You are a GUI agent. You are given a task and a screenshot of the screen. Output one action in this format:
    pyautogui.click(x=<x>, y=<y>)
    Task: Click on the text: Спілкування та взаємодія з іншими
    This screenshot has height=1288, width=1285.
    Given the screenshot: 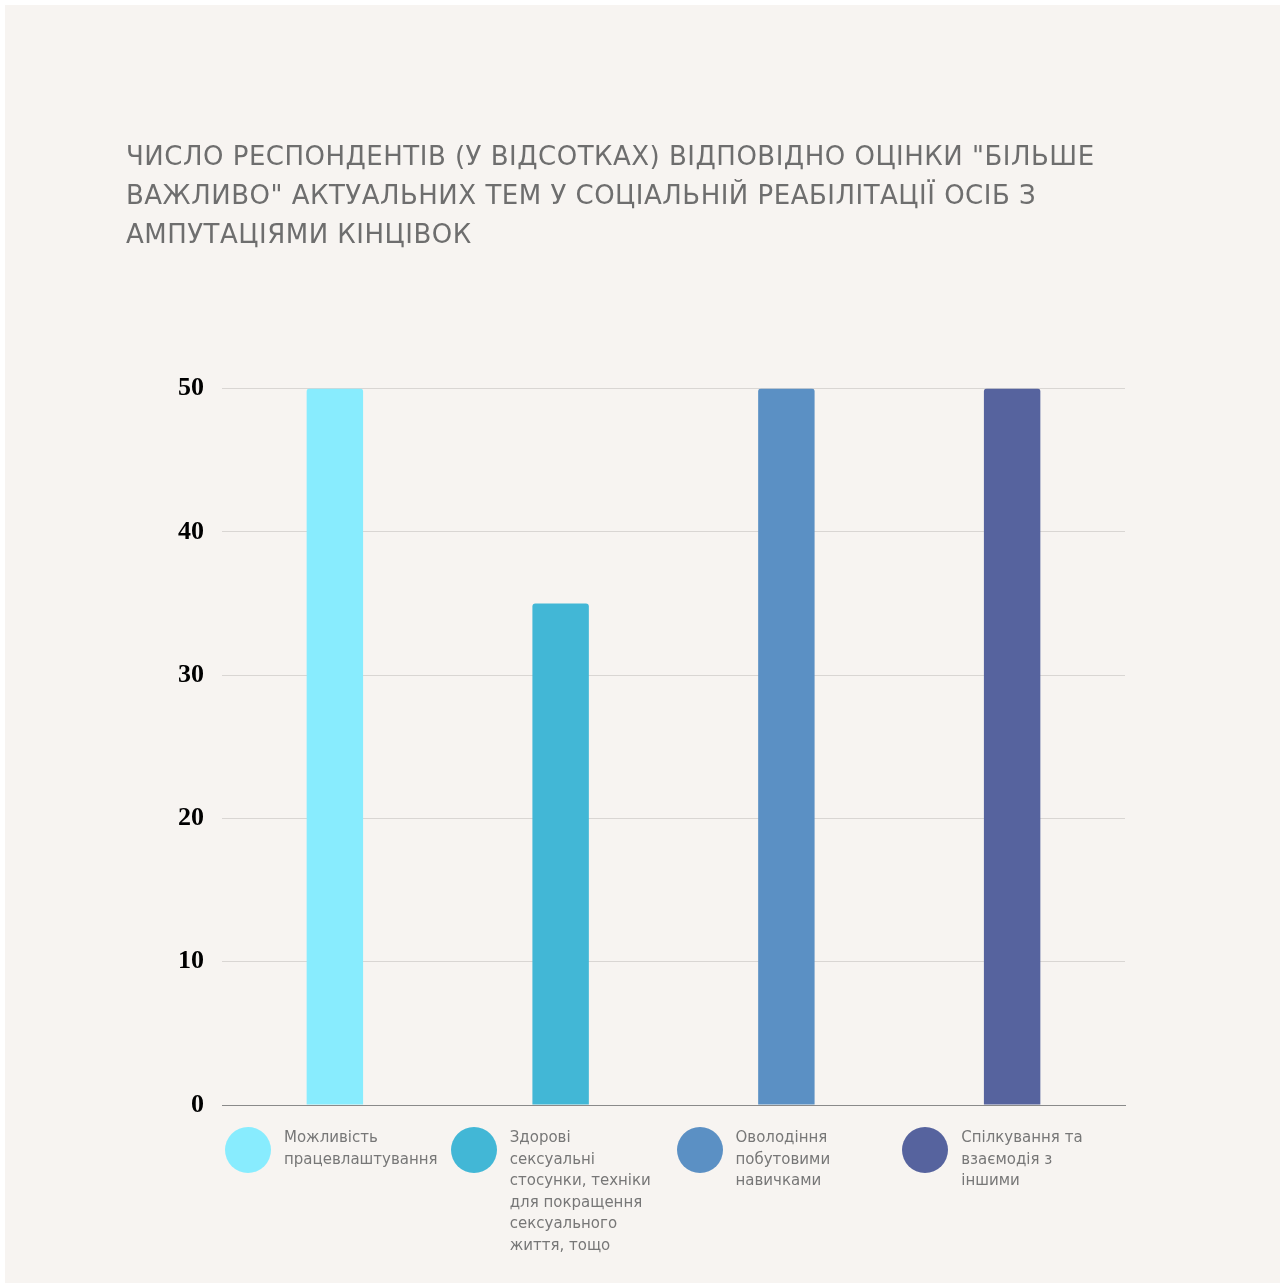 What is the action you would take?
    pyautogui.click(x=1022, y=1159)
    